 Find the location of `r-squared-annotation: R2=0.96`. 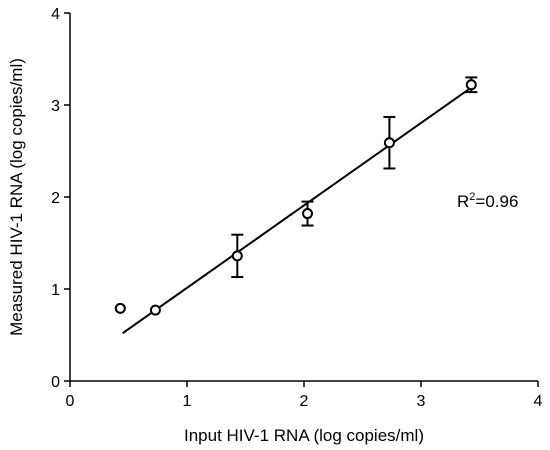

r-squared-annotation: R2=0.96 is located at coordinates (487, 201).